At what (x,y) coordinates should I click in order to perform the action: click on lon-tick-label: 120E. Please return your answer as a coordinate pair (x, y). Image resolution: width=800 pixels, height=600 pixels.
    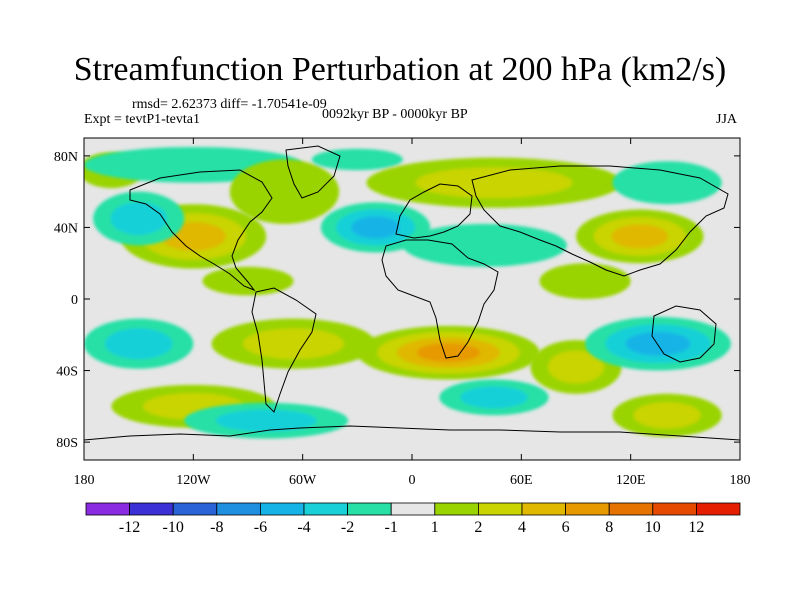
    Looking at the image, I should click on (631, 480).